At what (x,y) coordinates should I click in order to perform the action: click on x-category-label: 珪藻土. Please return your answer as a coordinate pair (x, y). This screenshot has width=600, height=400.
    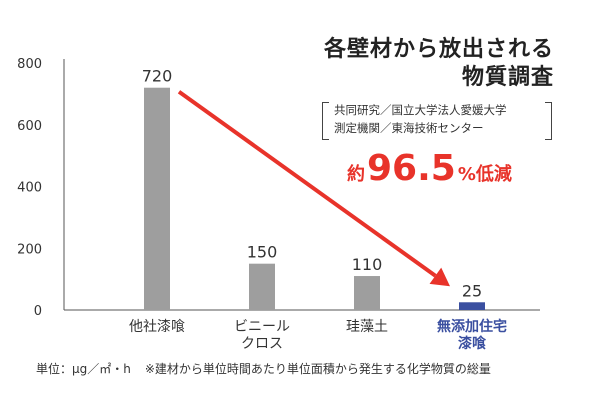
    Looking at the image, I should click on (367, 327).